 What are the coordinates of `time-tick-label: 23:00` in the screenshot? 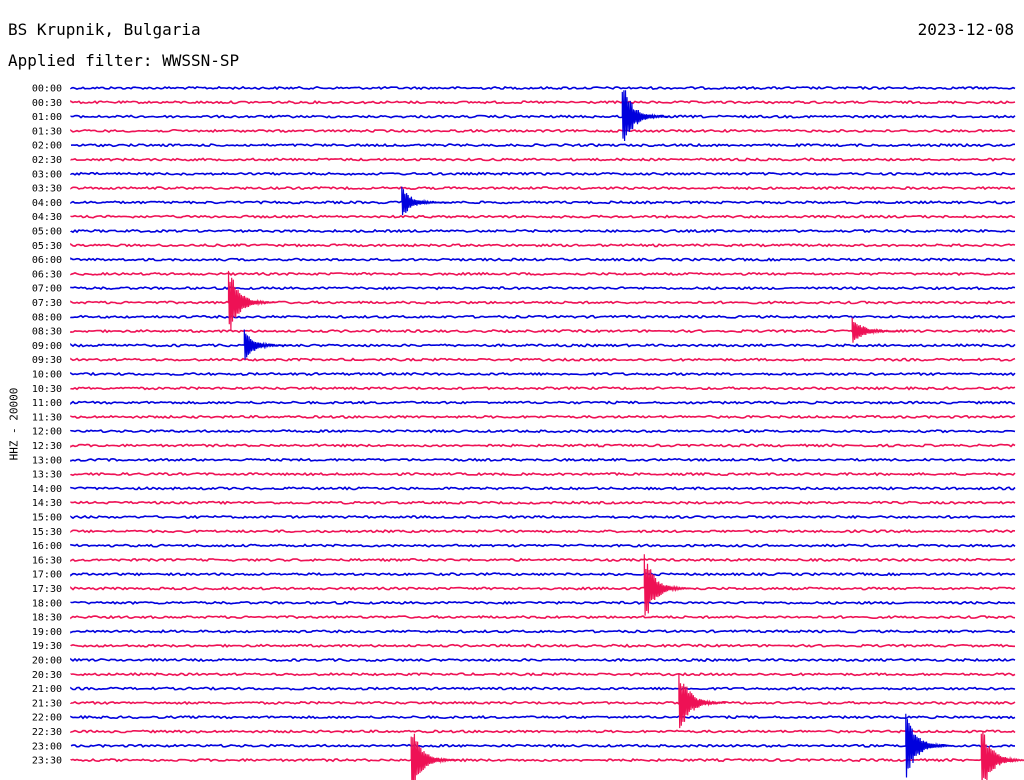 It's located at (47, 746).